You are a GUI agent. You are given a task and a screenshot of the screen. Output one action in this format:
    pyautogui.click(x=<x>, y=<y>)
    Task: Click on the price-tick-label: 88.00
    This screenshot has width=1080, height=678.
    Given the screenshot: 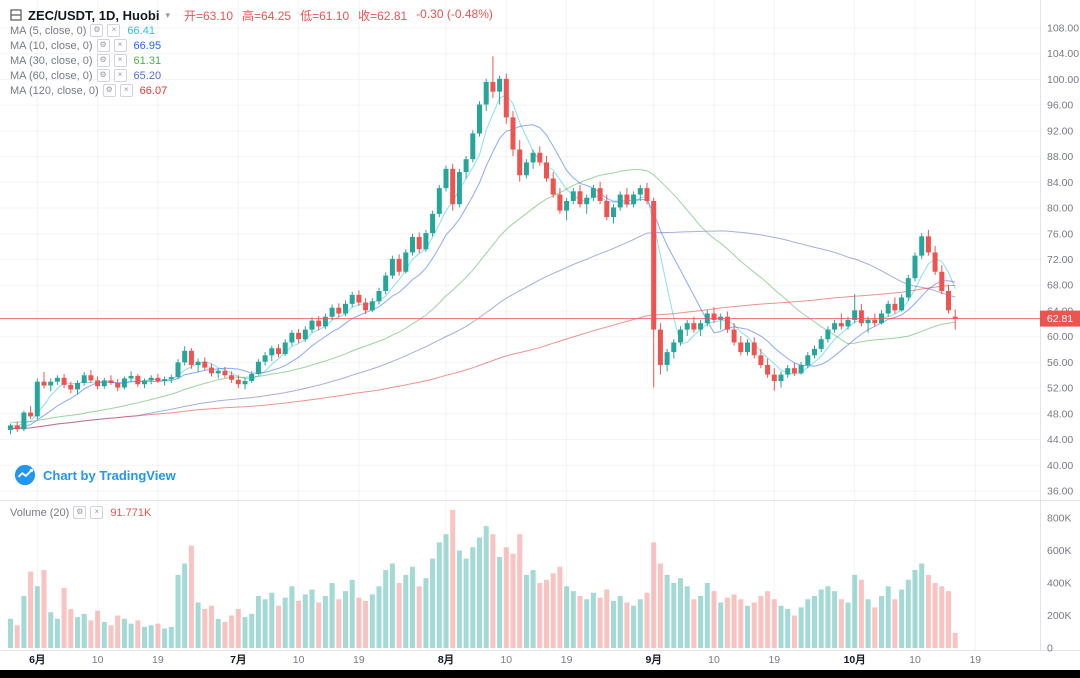 What is the action you would take?
    pyautogui.click(x=1060, y=157)
    